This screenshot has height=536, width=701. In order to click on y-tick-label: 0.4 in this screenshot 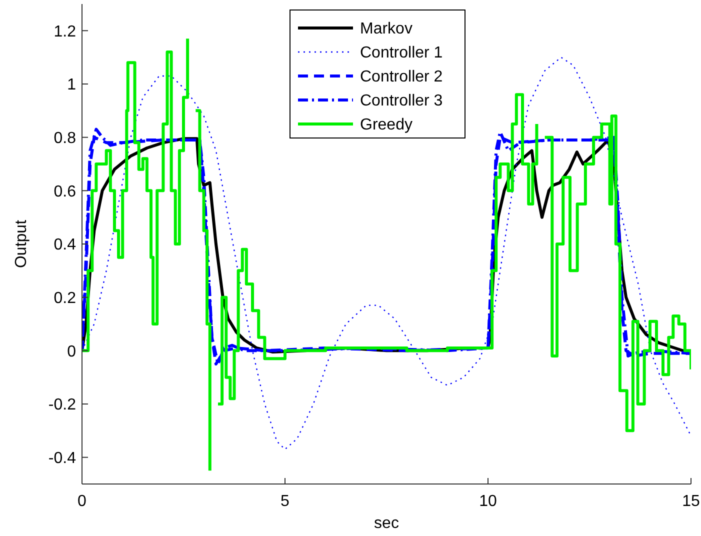, I will do `click(65, 245)`.